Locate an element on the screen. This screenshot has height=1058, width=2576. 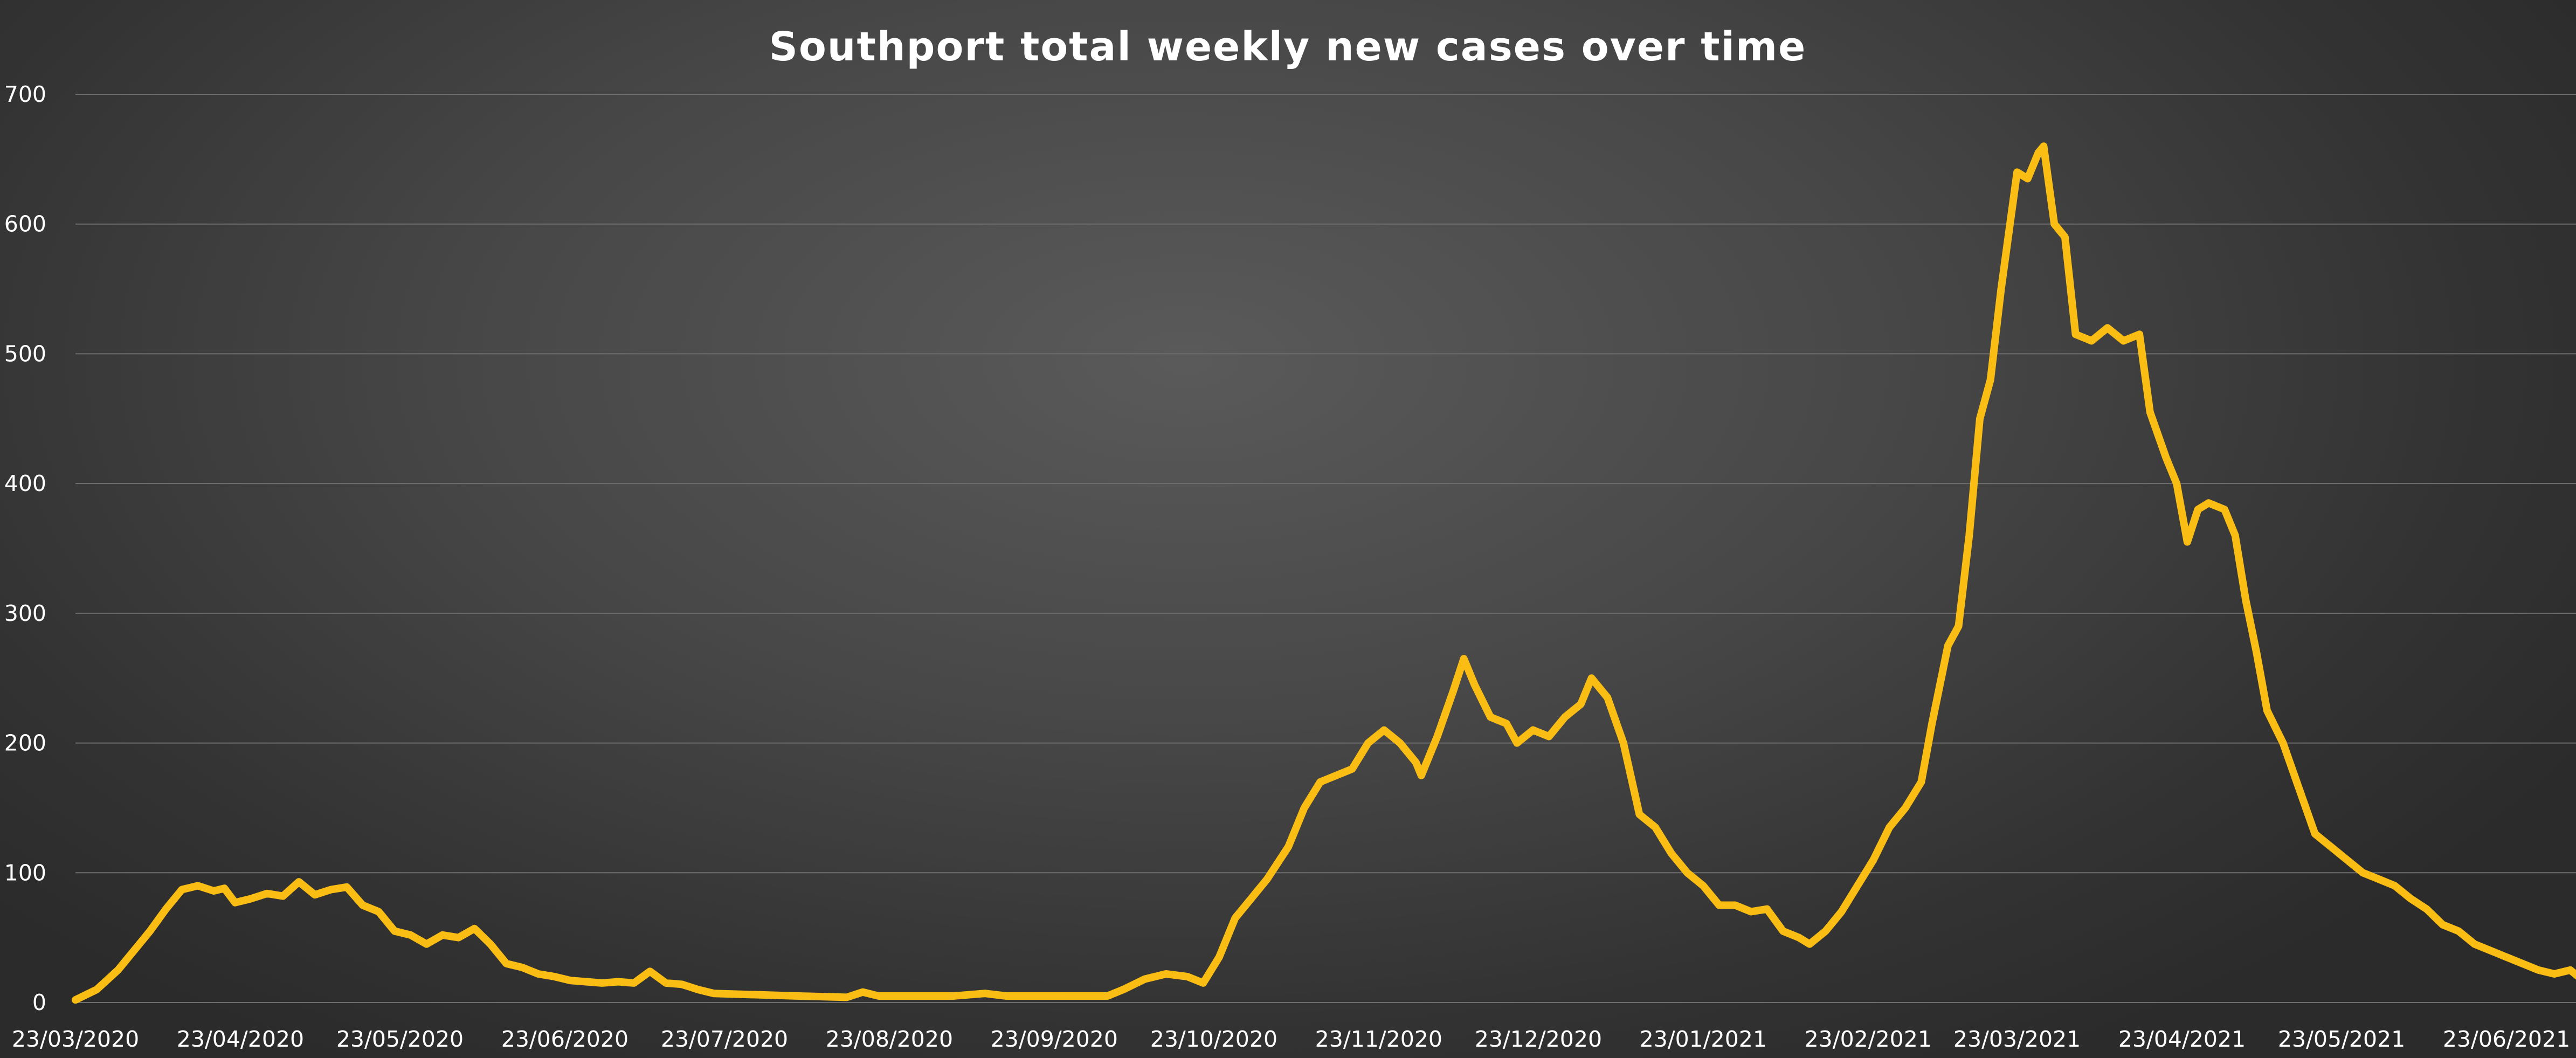
y-tick-label: 600 is located at coordinates (25, 224).